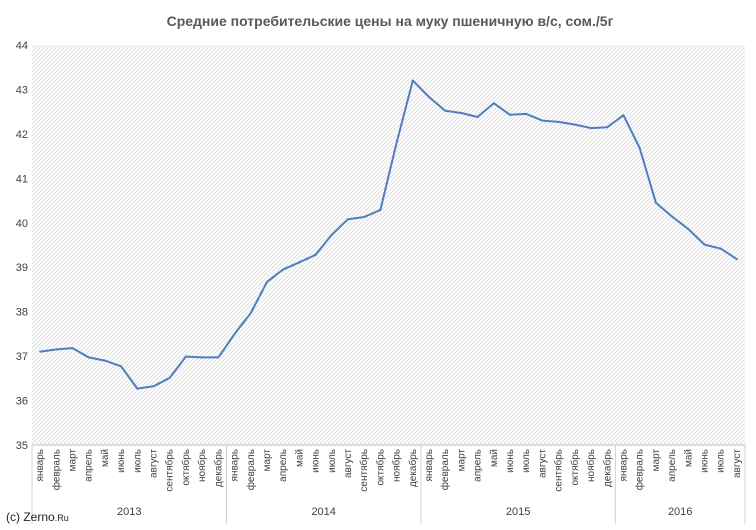 Image resolution: width=756 pixels, height=530 pixels. What do you see at coordinates (22, 46) in the screenshot?
I see `y-tick-label: 44` at bounding box center [22, 46].